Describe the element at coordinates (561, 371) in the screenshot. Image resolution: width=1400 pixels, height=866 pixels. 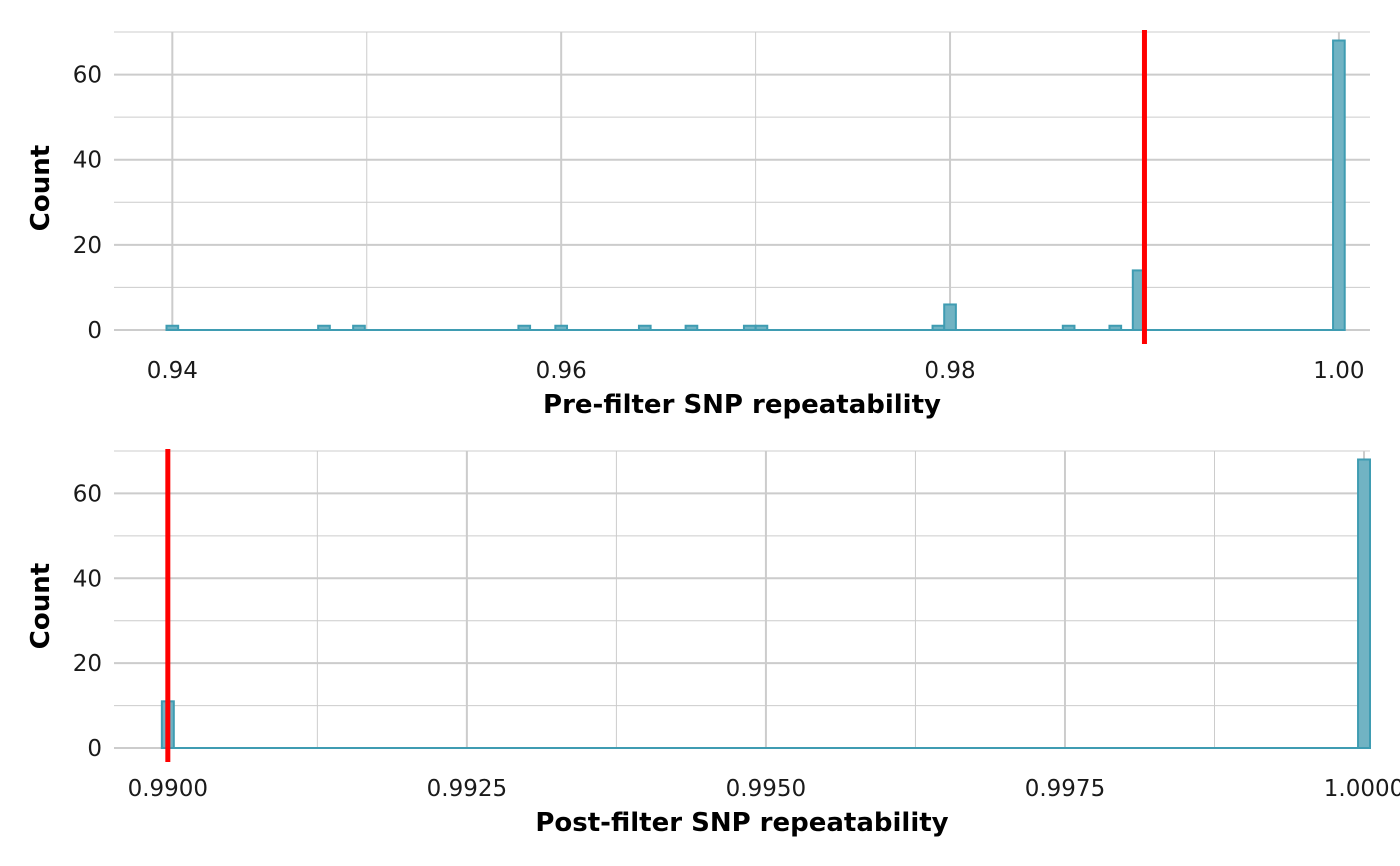
I see `x-tick-label: 0.96` at that location.